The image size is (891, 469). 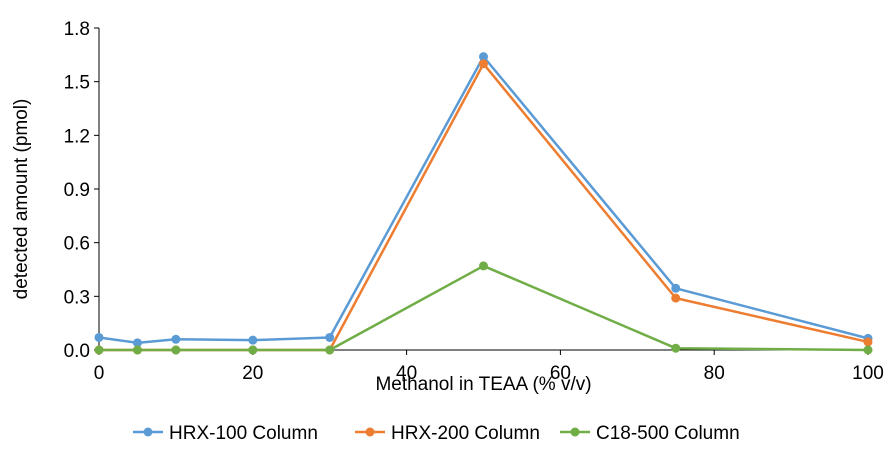 I want to click on x-tick-label: 20, so click(x=252, y=373).